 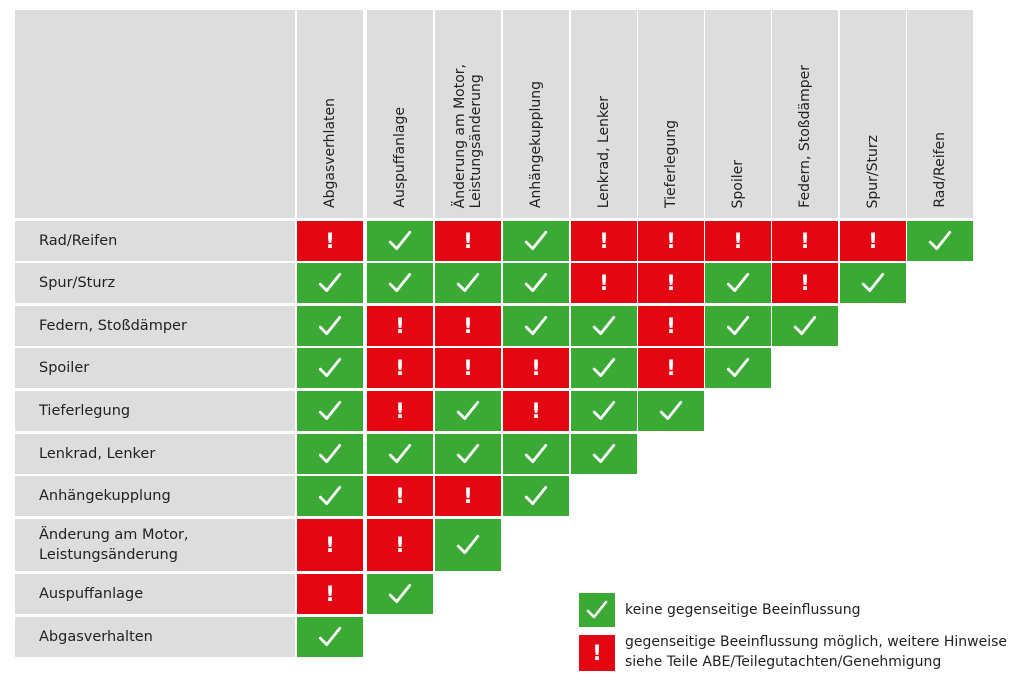 What do you see at coordinates (873, 171) in the screenshot?
I see `column-header-label: Spur/Sturz` at bounding box center [873, 171].